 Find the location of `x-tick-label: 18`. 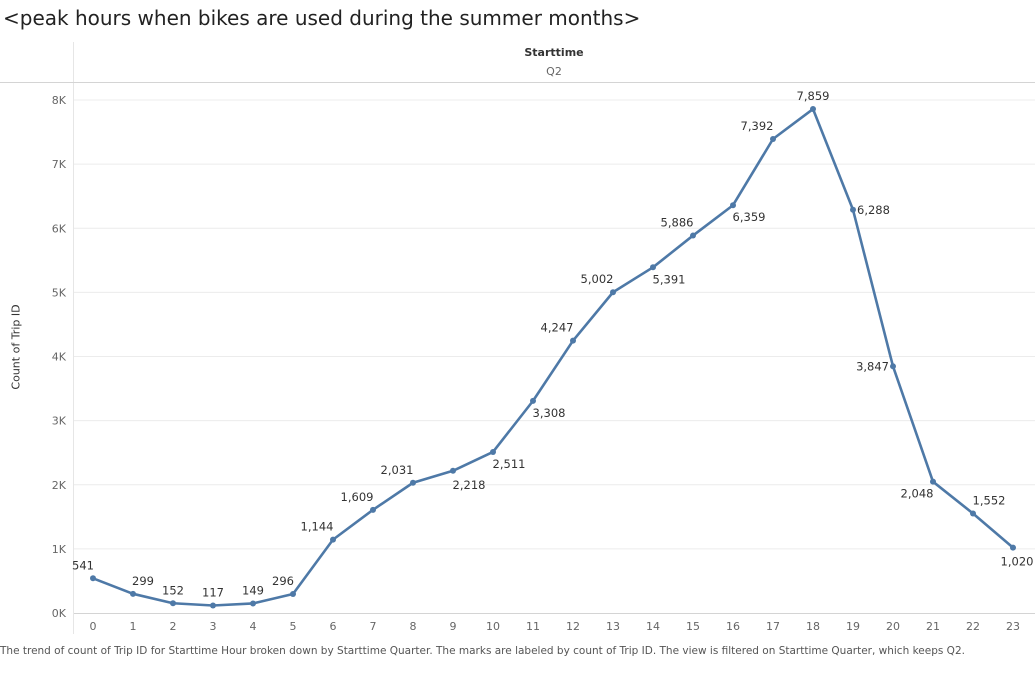

x-tick-label: 18 is located at coordinates (813, 626).